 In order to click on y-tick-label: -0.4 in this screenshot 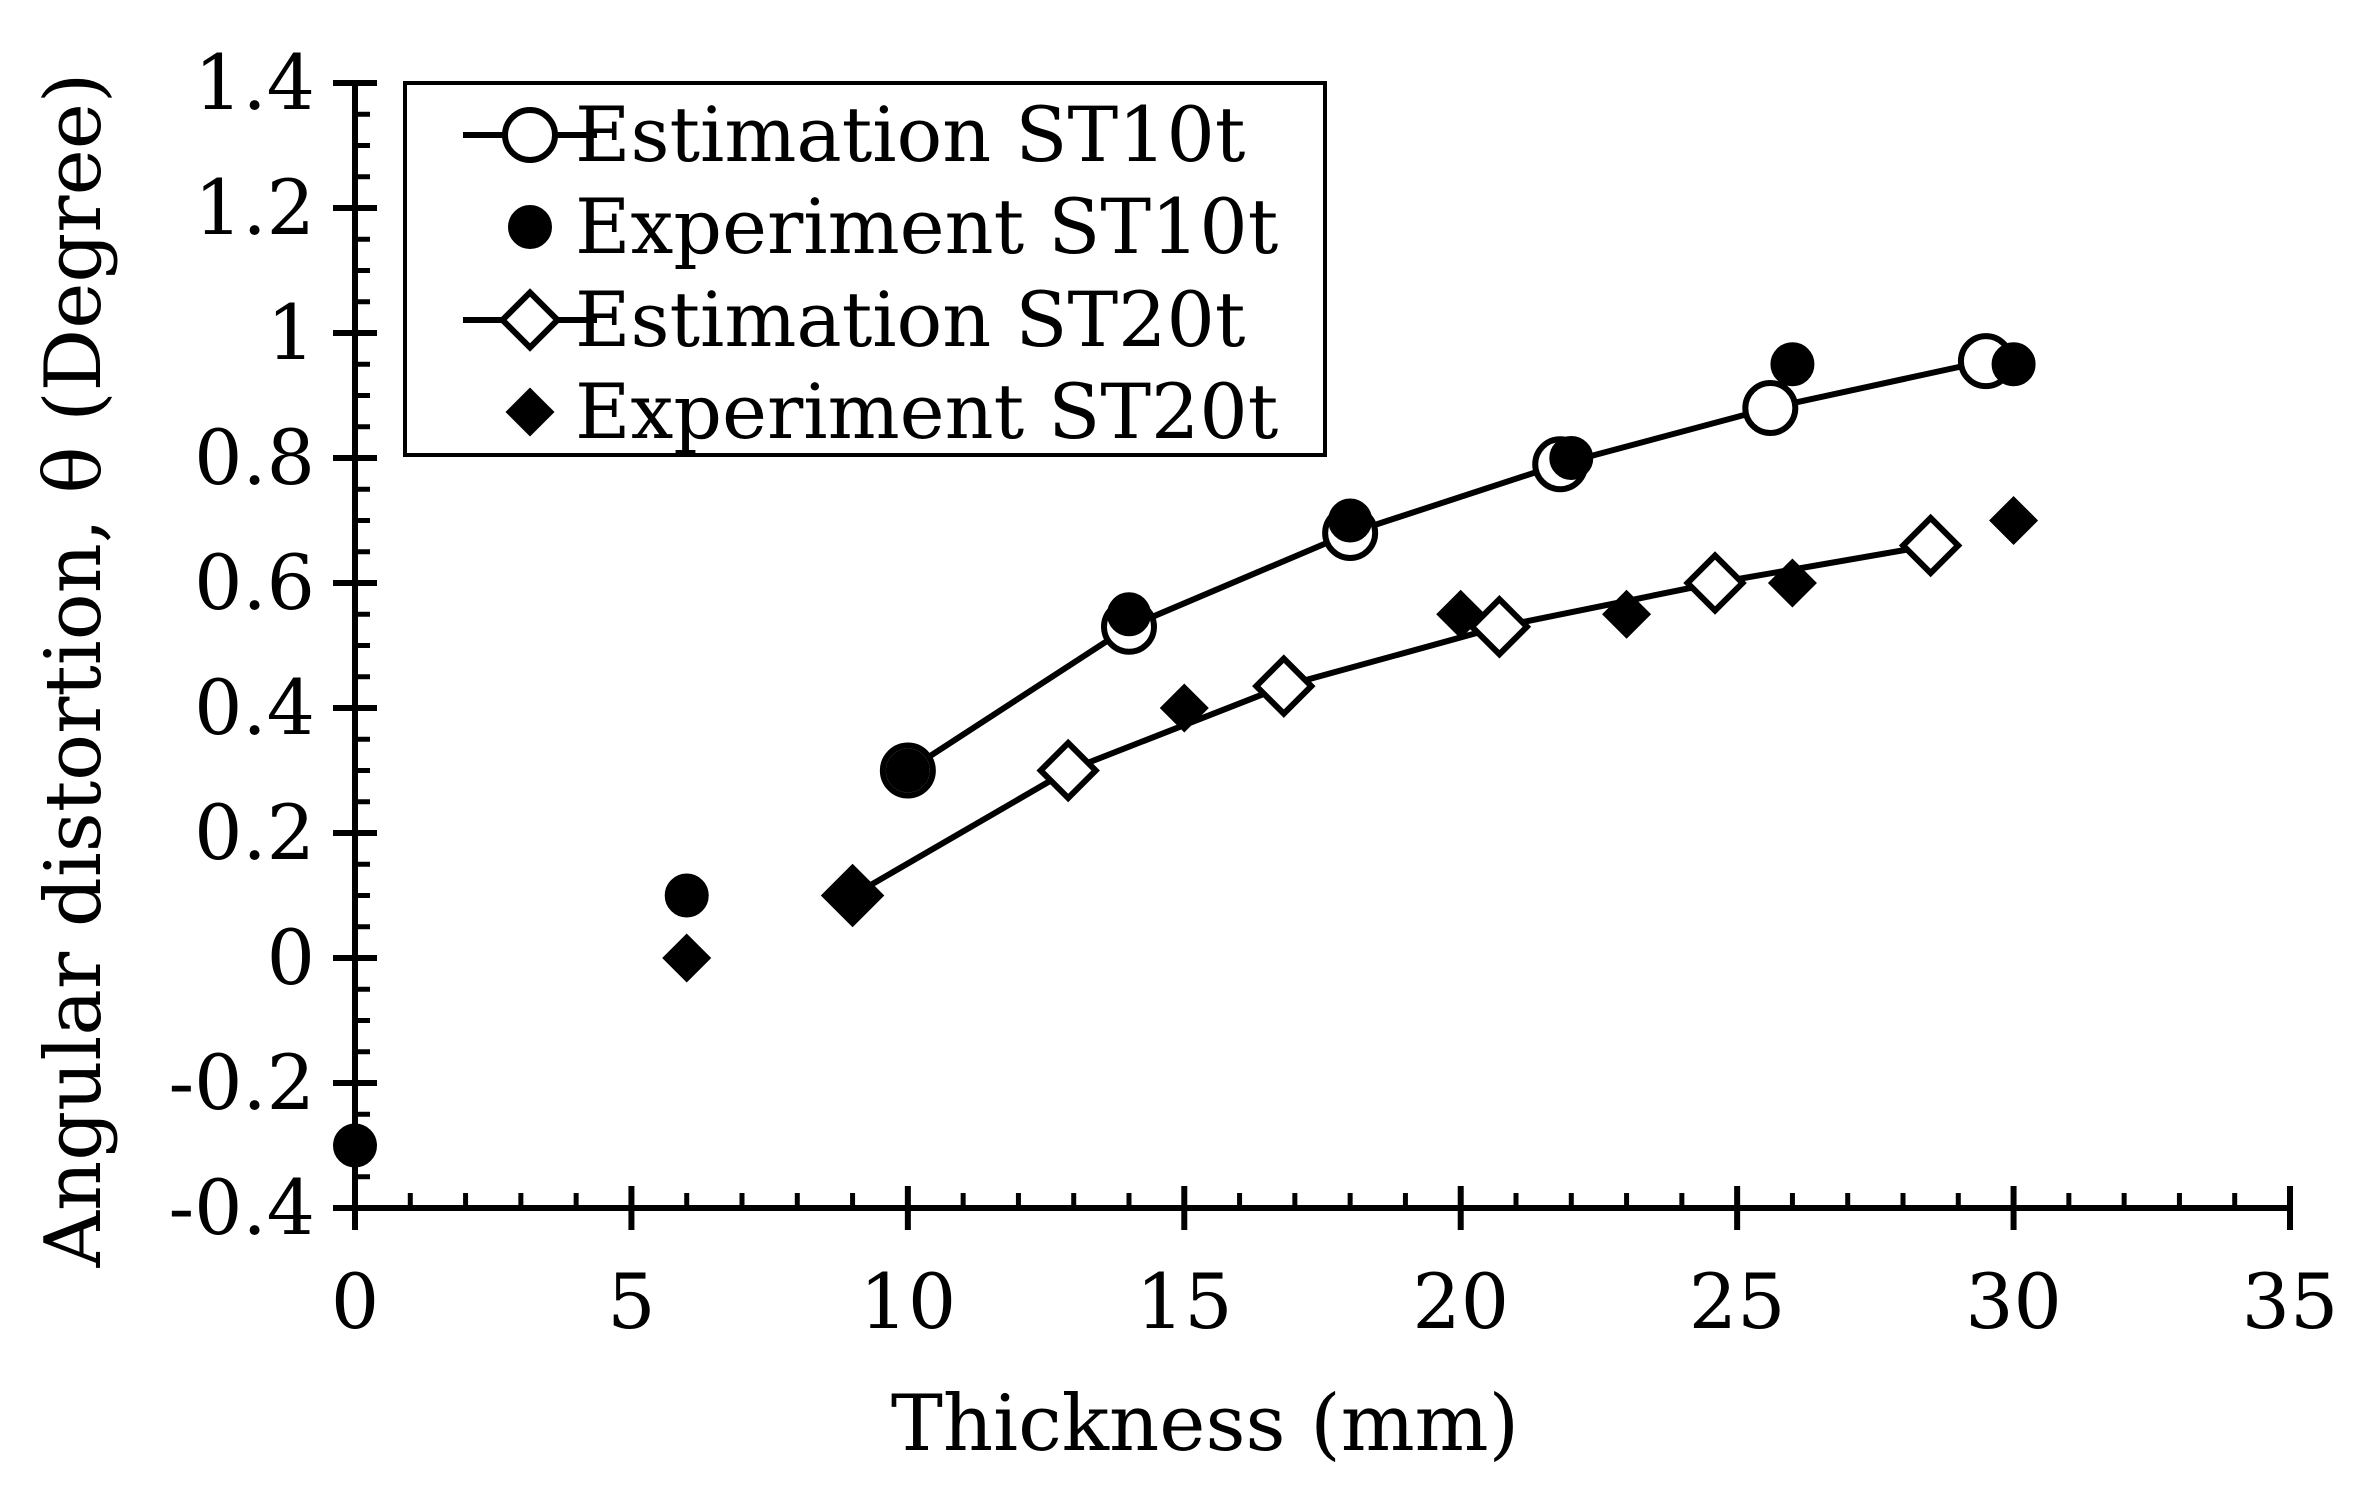, I will do `click(241, 1207)`.